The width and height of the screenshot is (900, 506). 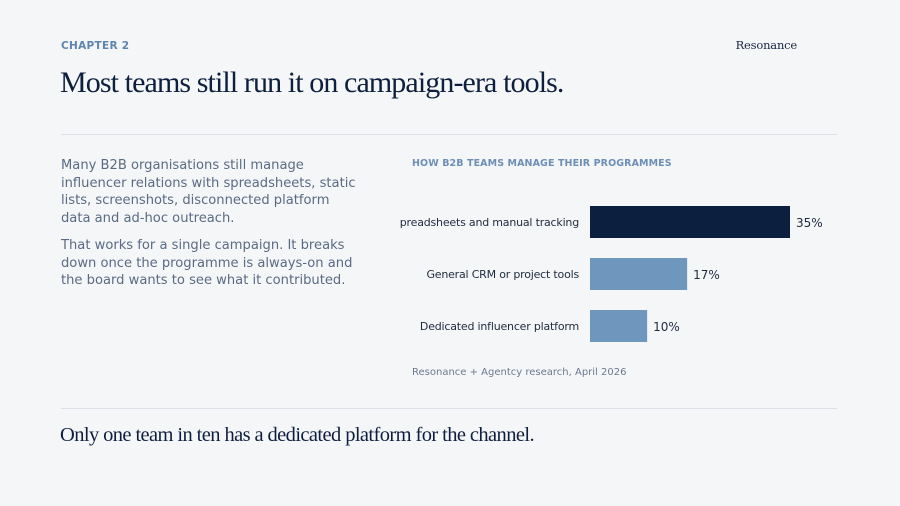 What do you see at coordinates (766, 45) in the screenshot?
I see `brand-logo: Resonance` at bounding box center [766, 45].